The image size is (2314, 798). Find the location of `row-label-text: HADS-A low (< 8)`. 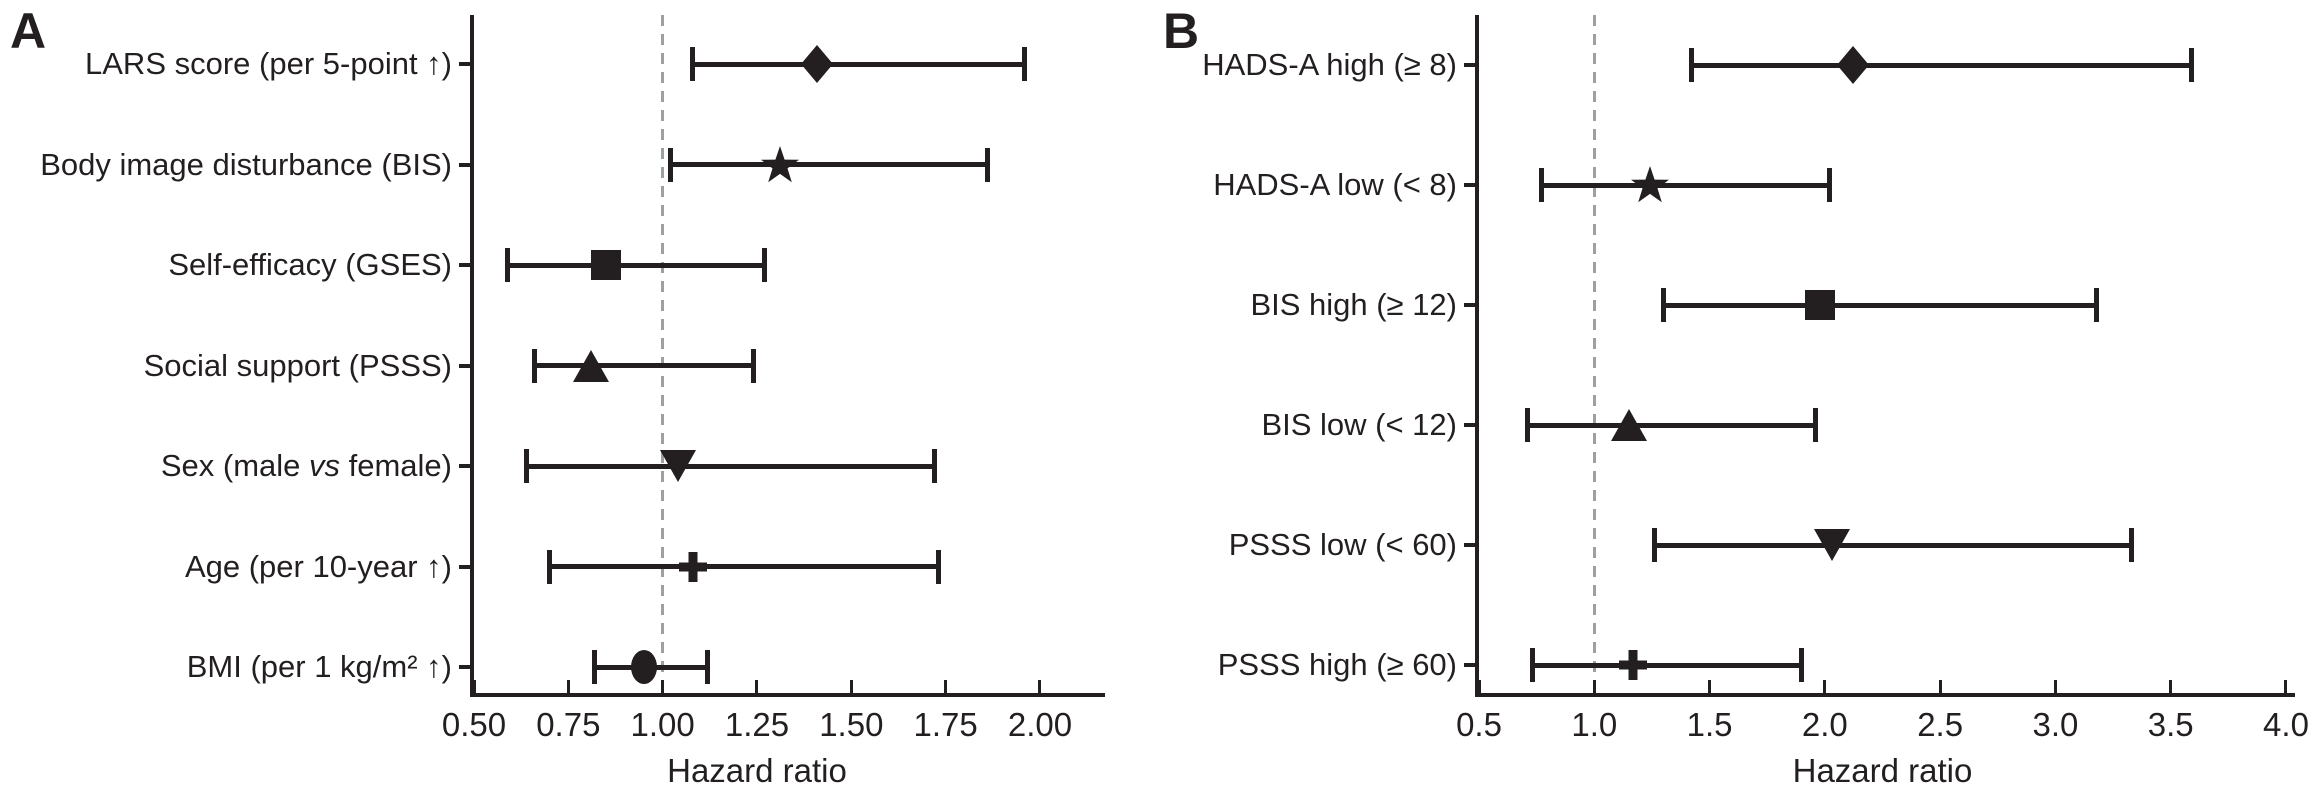

row-label-text: HADS-A low (< 8) is located at coordinates (1335, 184).